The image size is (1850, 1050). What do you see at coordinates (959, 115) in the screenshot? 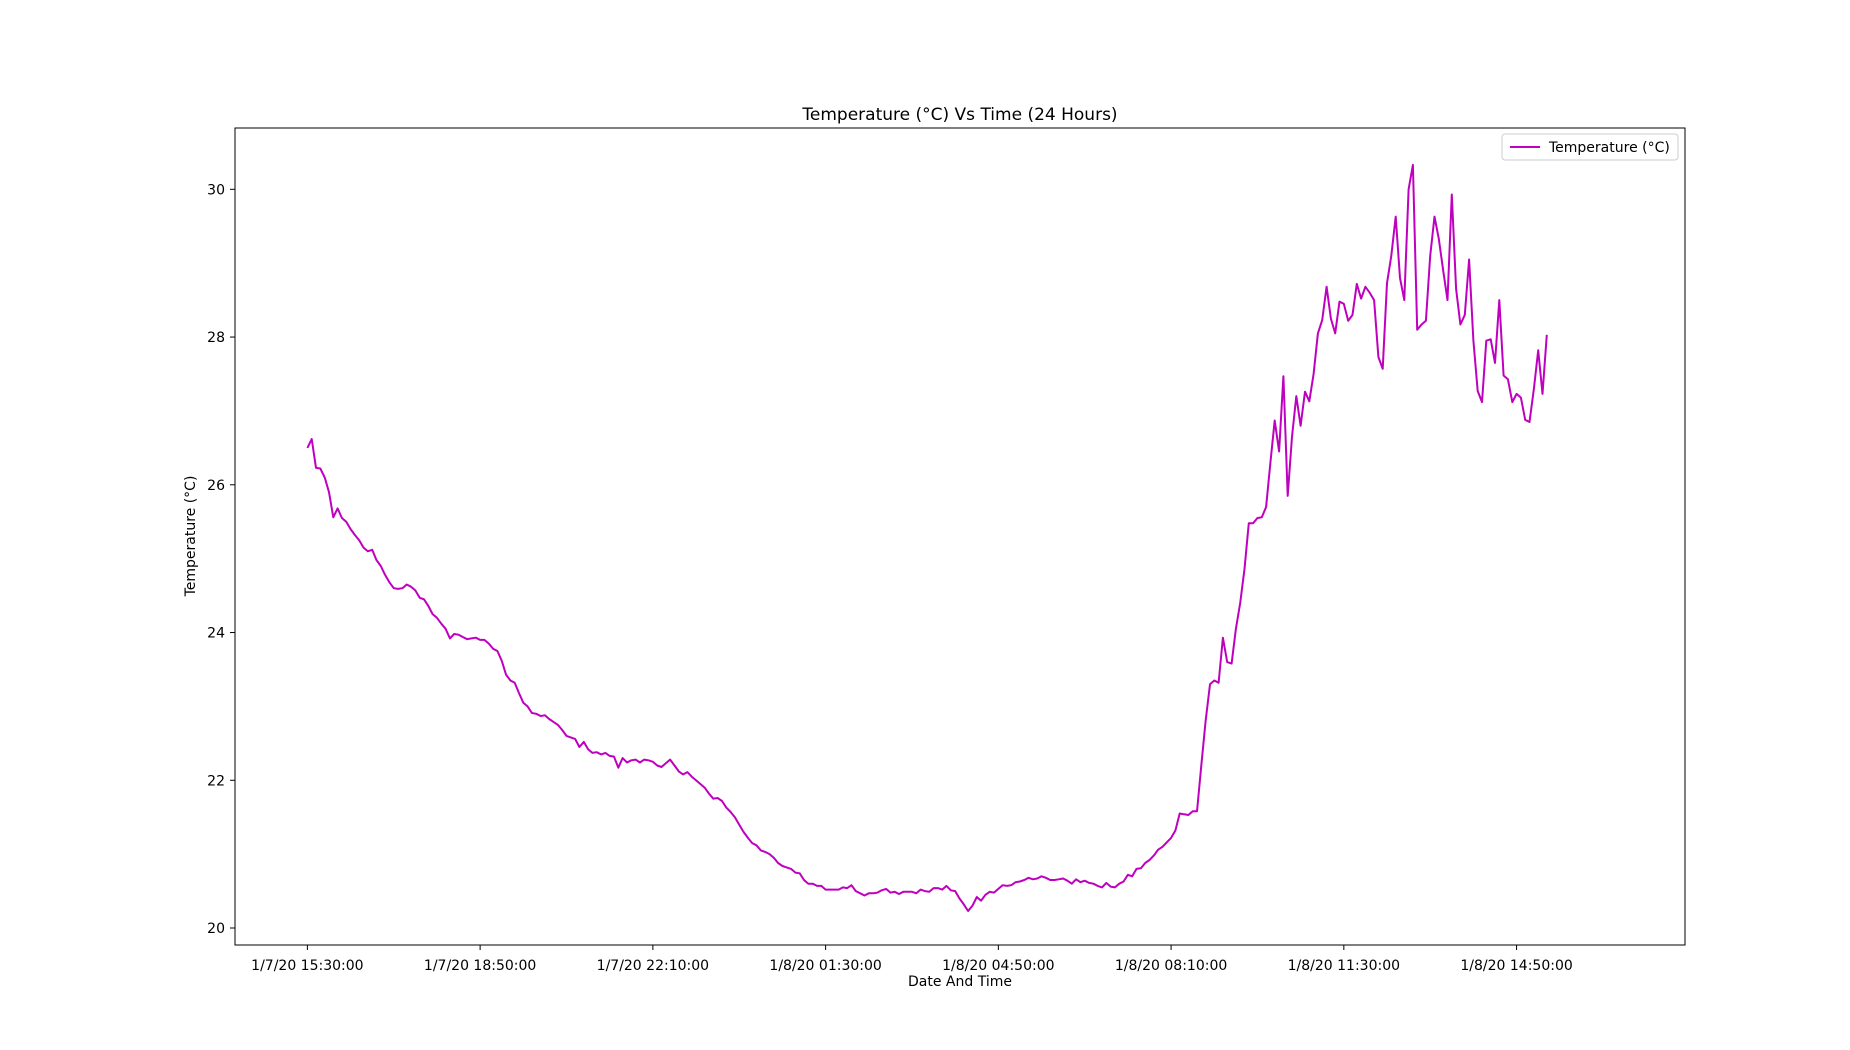
I see `chart-title: Temperature (°C) Vs Time (24 Hours)` at bounding box center [959, 115].